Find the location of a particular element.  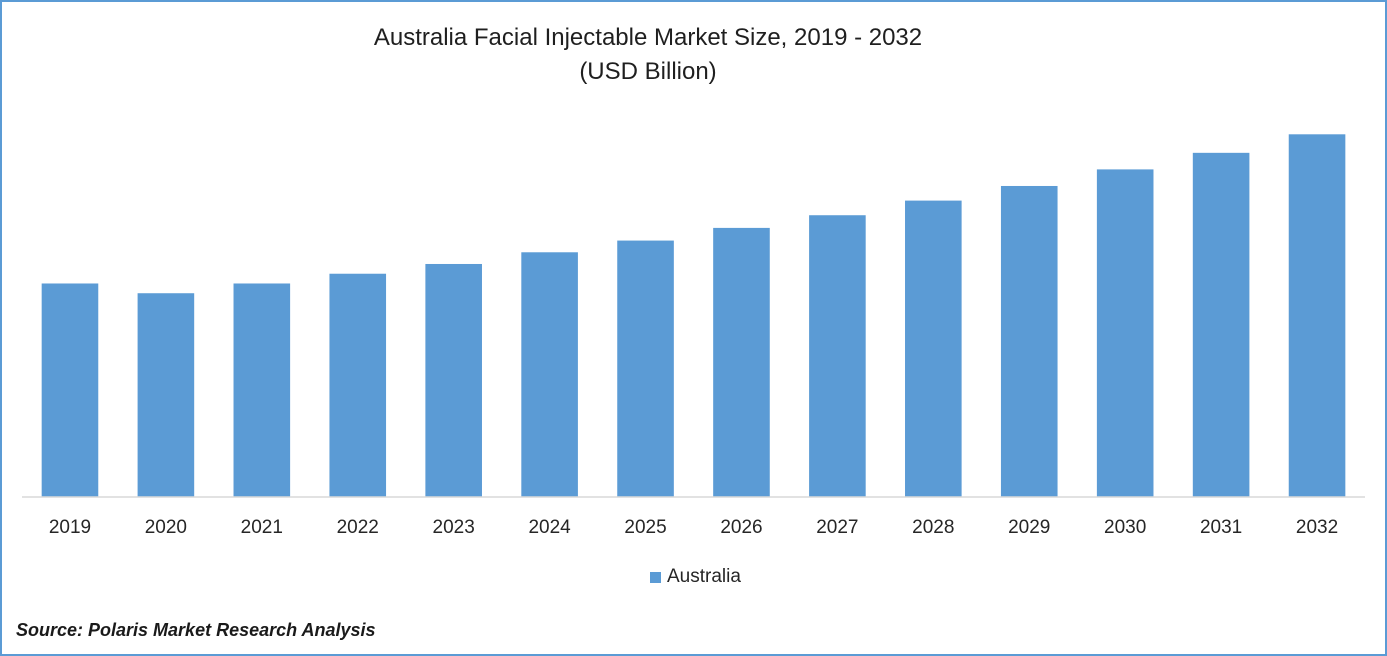

x-tick-label: 2032 is located at coordinates (1317, 527).